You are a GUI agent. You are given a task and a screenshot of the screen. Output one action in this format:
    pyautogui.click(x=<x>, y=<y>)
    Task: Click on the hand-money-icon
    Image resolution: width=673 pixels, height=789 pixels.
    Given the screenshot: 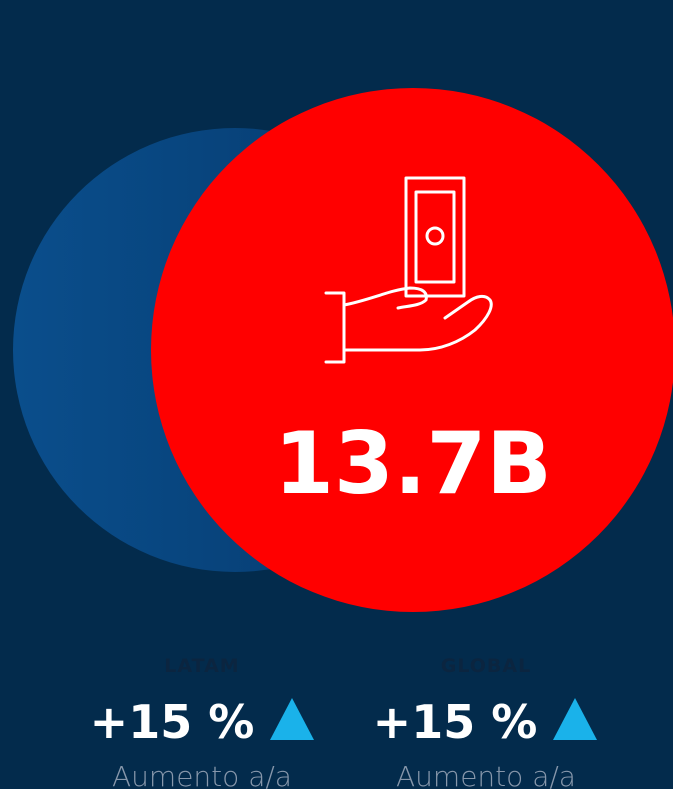 What is the action you would take?
    pyautogui.click(x=408, y=270)
    